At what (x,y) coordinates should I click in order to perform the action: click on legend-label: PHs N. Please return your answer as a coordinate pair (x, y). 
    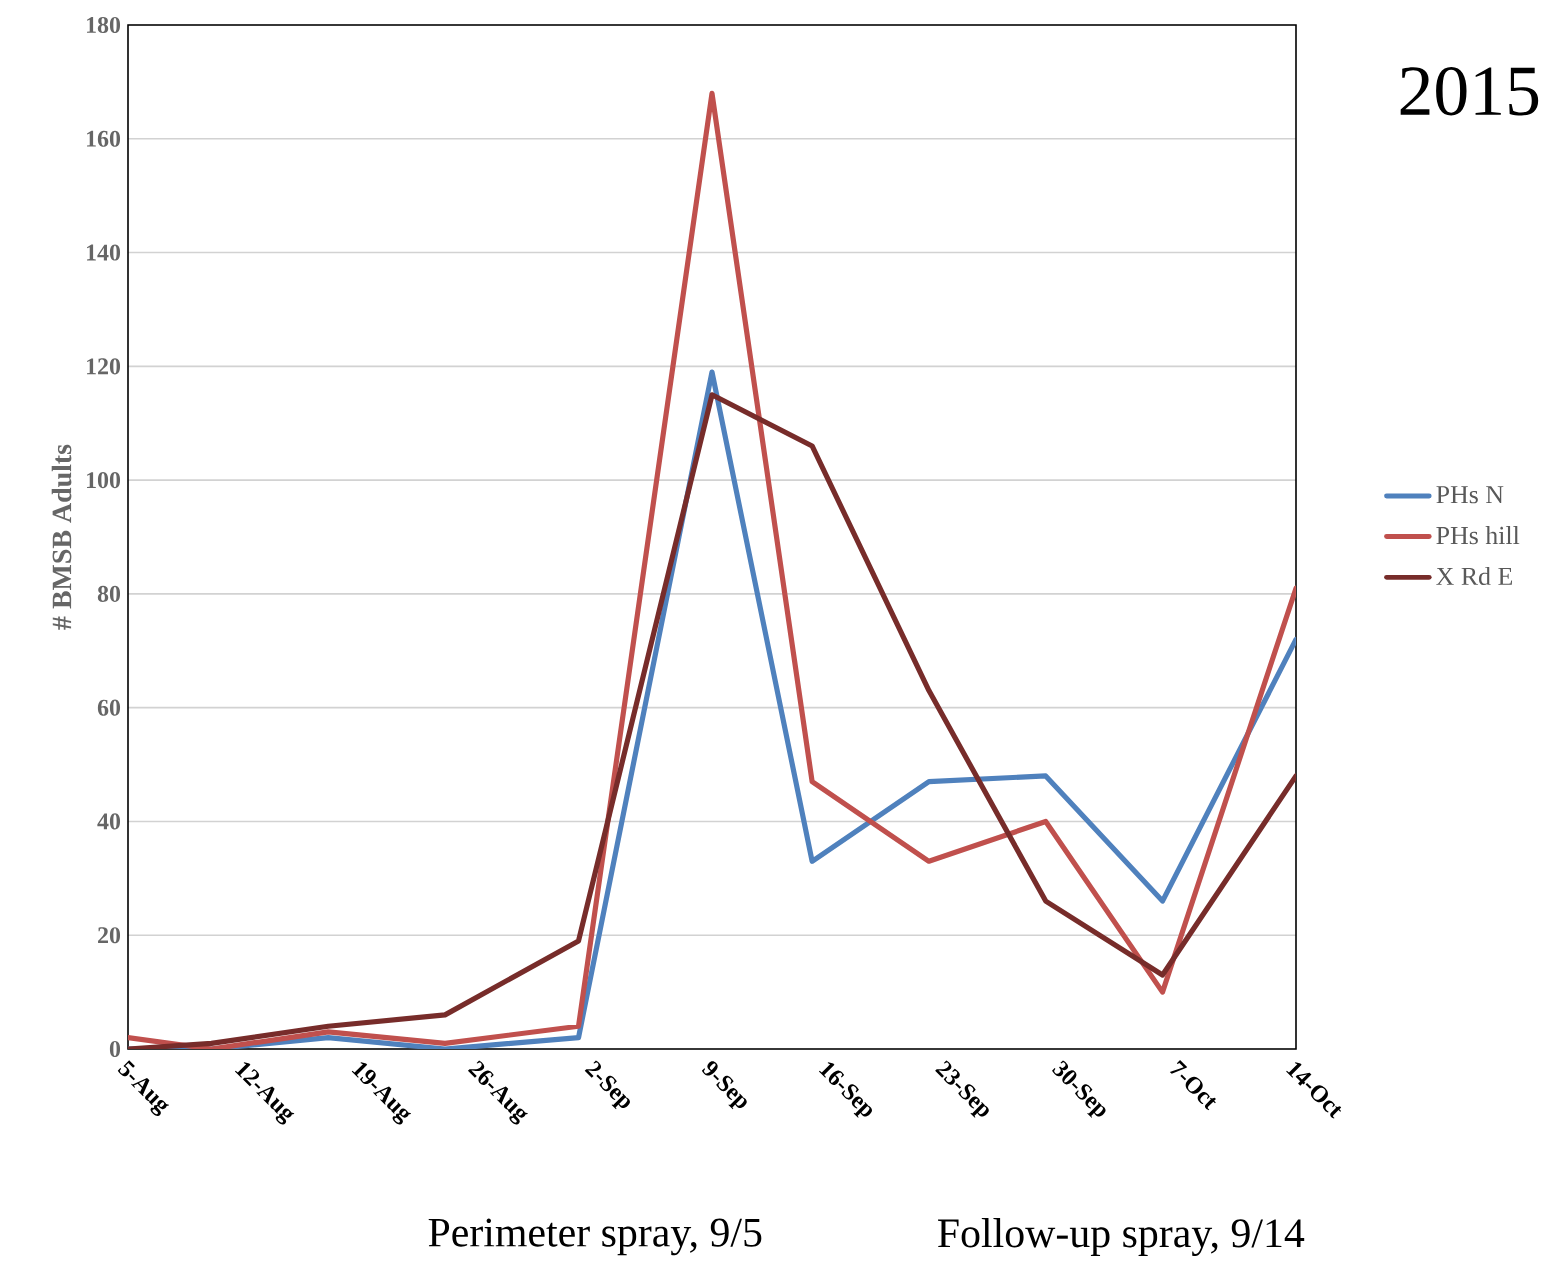
    Looking at the image, I should click on (1470, 495).